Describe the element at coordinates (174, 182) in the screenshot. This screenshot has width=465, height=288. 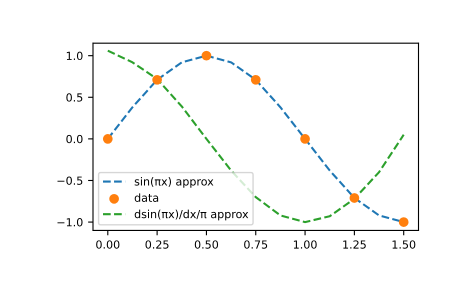
I see `legend-label: sin(πx) approx` at that location.